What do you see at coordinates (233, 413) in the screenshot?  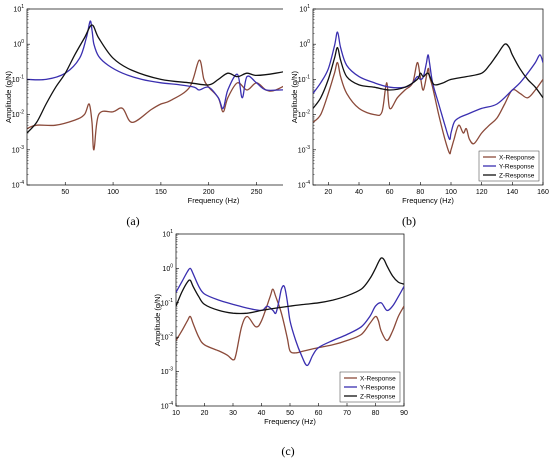 I see `x-tick-label: 30` at bounding box center [233, 413].